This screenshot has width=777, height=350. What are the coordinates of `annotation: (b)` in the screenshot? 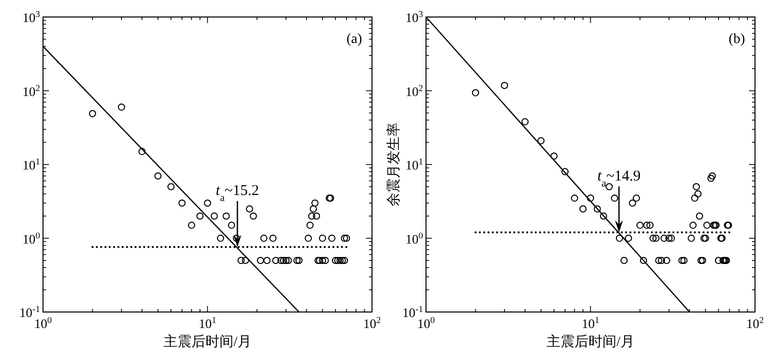 It's located at (737, 39).